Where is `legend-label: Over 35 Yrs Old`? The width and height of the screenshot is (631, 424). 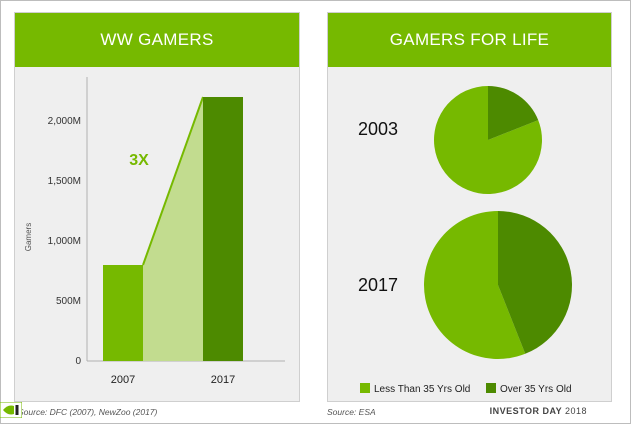
legend-label: Over 35 Yrs Old is located at coordinates (536, 389).